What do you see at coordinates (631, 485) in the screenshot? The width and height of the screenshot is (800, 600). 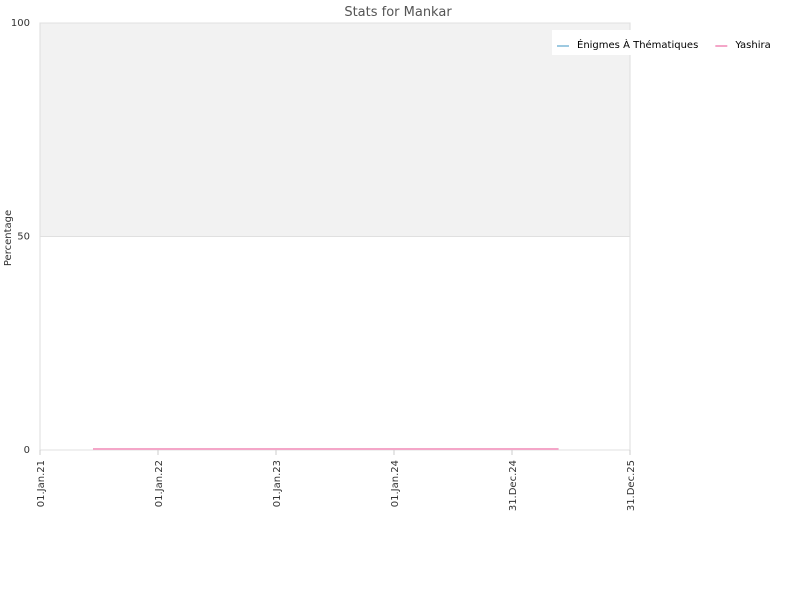 I see `x-tick-label: 31.Dec.25` at bounding box center [631, 485].